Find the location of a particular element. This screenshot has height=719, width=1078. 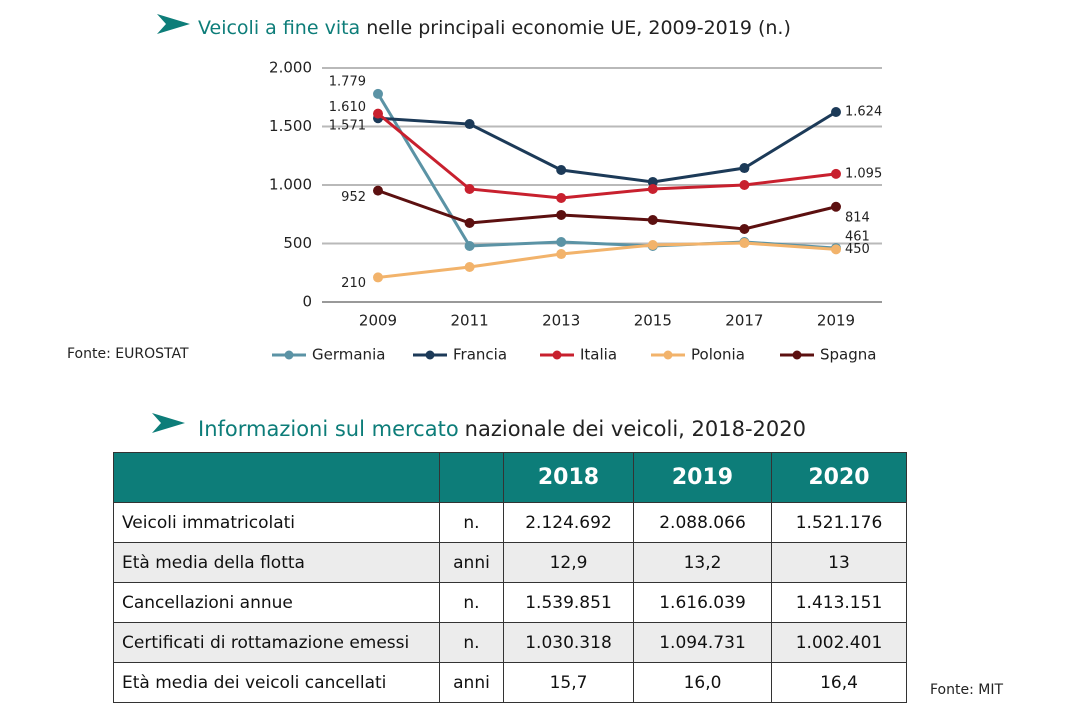

data-label: 1.095 is located at coordinates (863, 173).